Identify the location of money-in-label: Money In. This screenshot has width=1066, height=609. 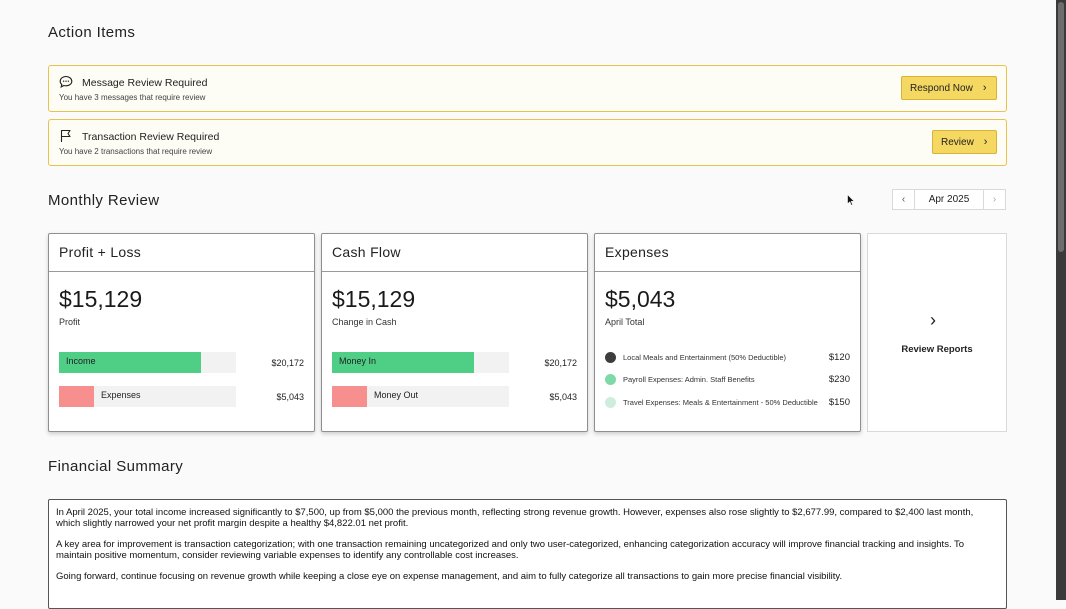
(358, 361).